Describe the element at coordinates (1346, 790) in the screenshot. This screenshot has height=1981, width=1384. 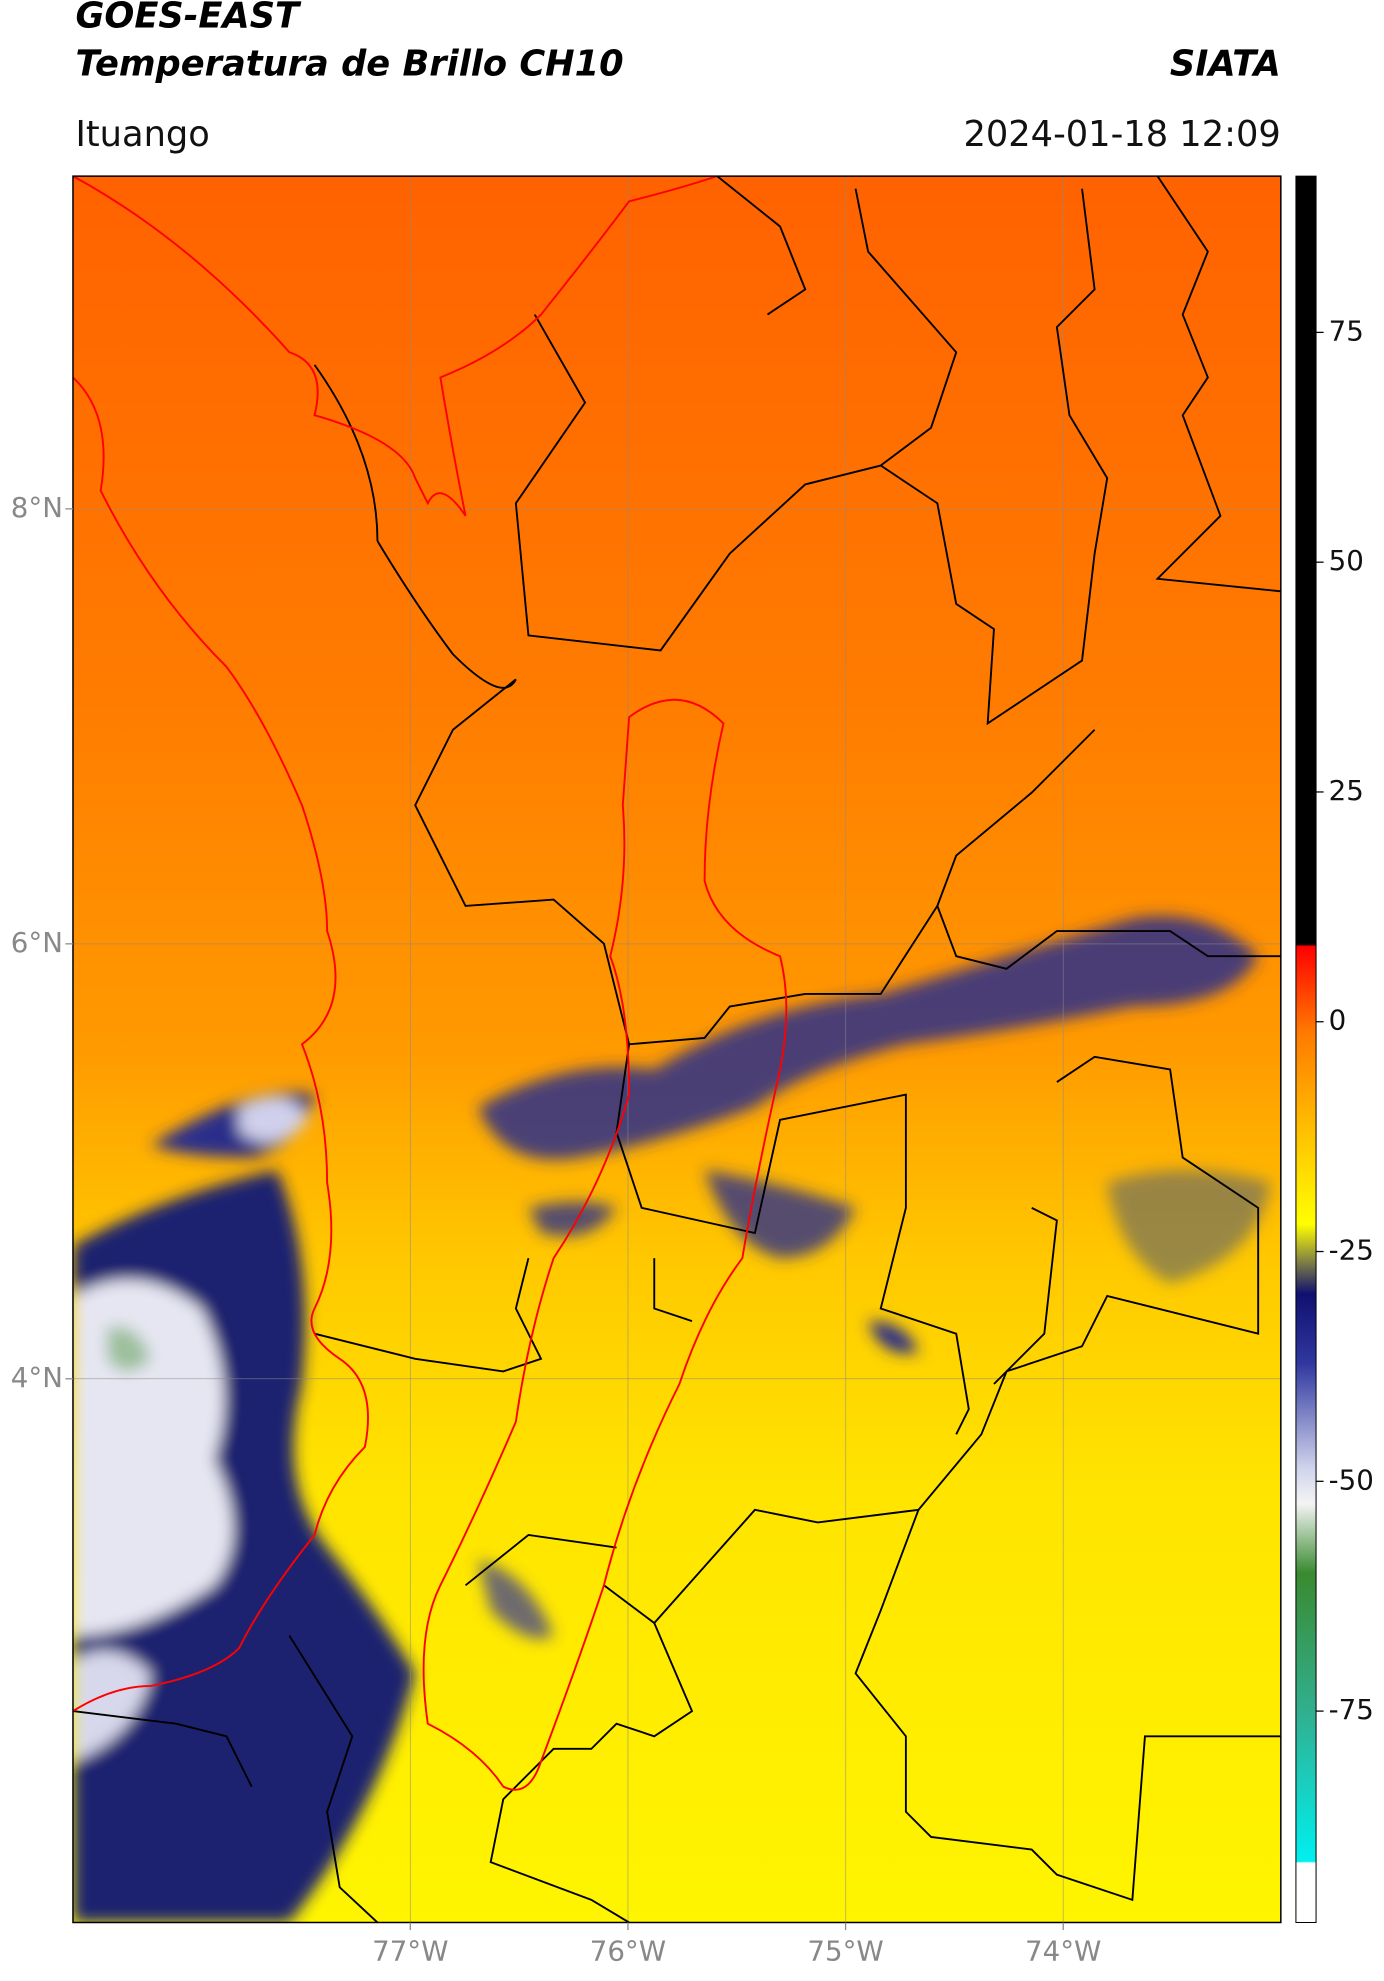
I see `colorbar-label: 25` at that location.